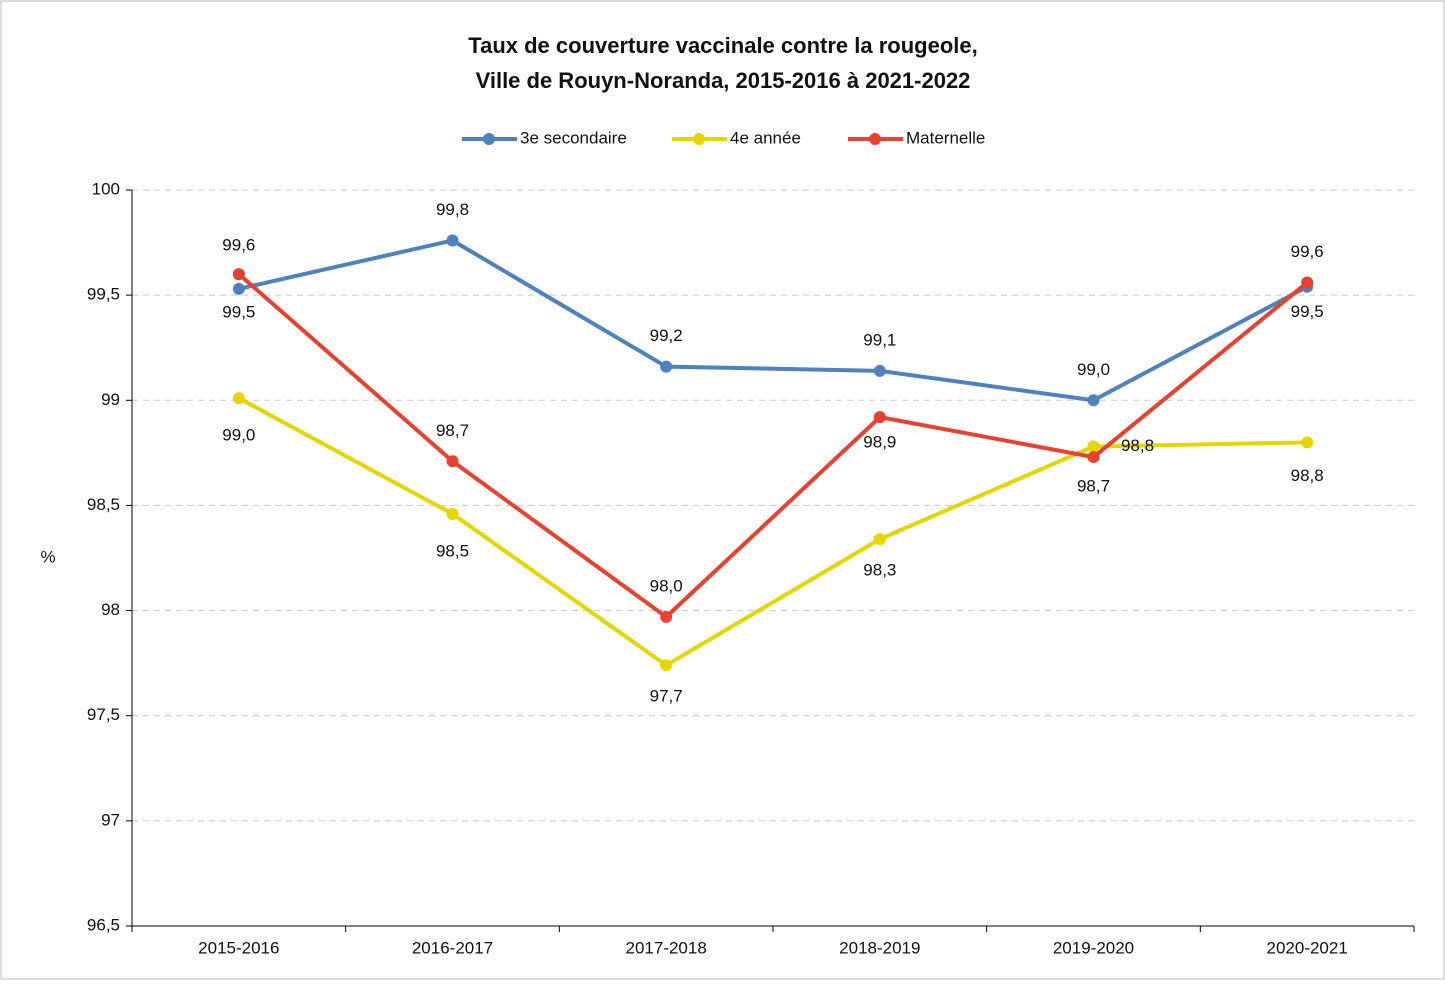  What do you see at coordinates (773, 320) in the screenshot?
I see `series-line` at bounding box center [773, 320].